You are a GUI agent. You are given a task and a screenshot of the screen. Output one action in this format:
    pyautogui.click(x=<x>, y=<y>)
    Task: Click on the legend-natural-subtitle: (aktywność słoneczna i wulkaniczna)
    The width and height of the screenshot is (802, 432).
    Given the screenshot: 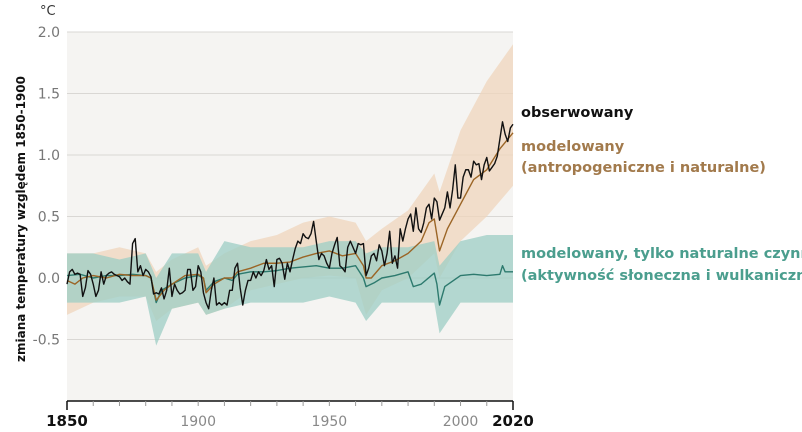 What is the action you would take?
    pyautogui.click(x=661, y=276)
    